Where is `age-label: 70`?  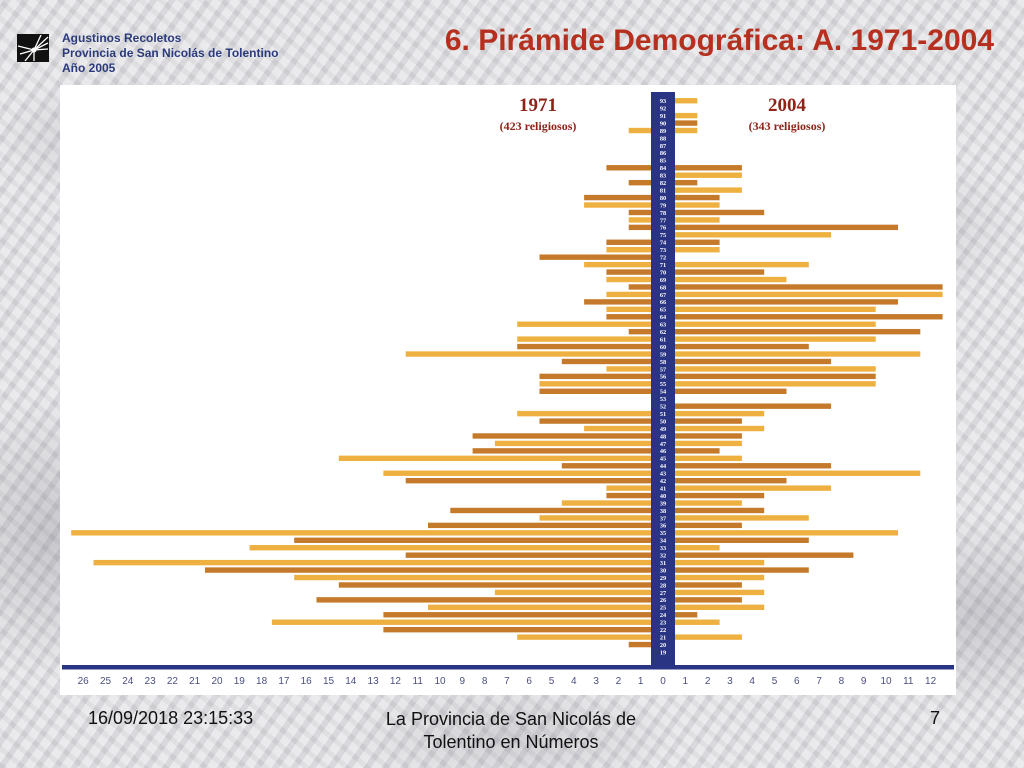 age-label: 70 is located at coordinates (663, 272).